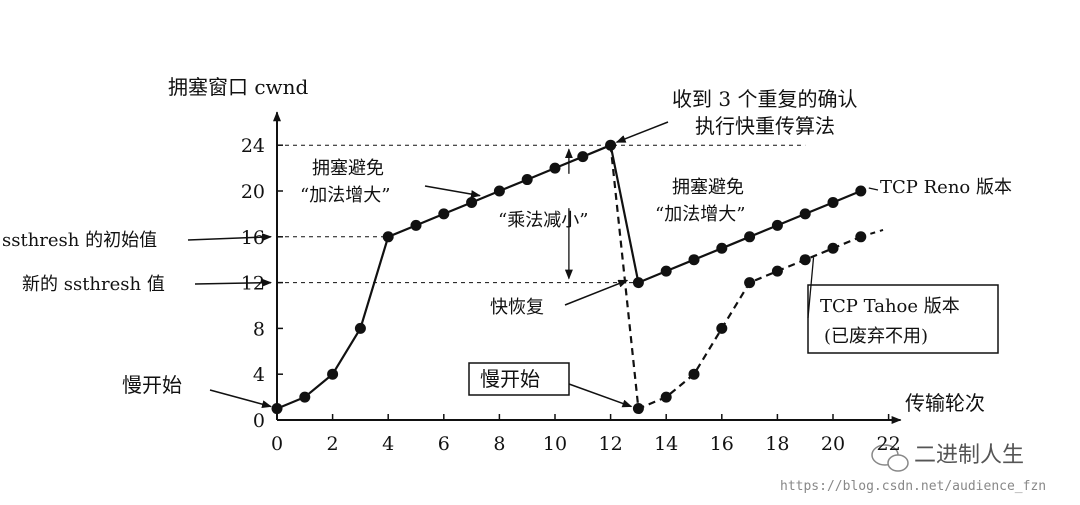 The width and height of the screenshot is (1080, 505). What do you see at coordinates (543, 220) in the screenshot?
I see `annotation-mult-dec: “乘法减小”` at bounding box center [543, 220].